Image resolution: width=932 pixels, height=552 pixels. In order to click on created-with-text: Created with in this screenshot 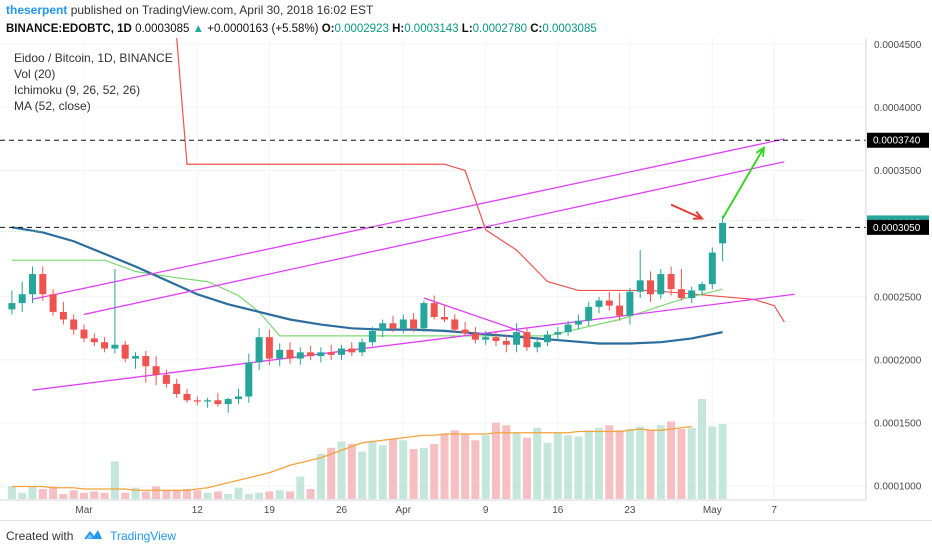, I will do `click(40, 536)`.